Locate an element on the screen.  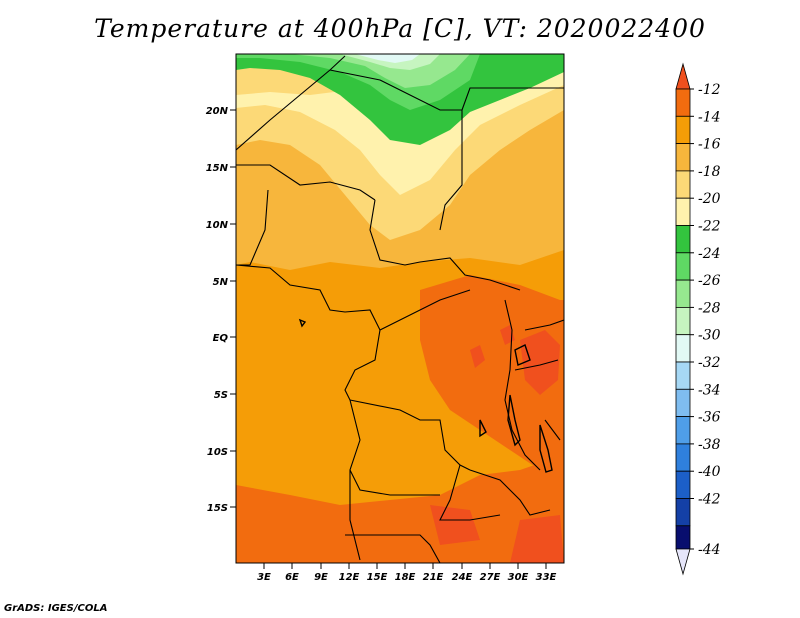
lat-label-15n: 15N is located at coordinates (217, 168).